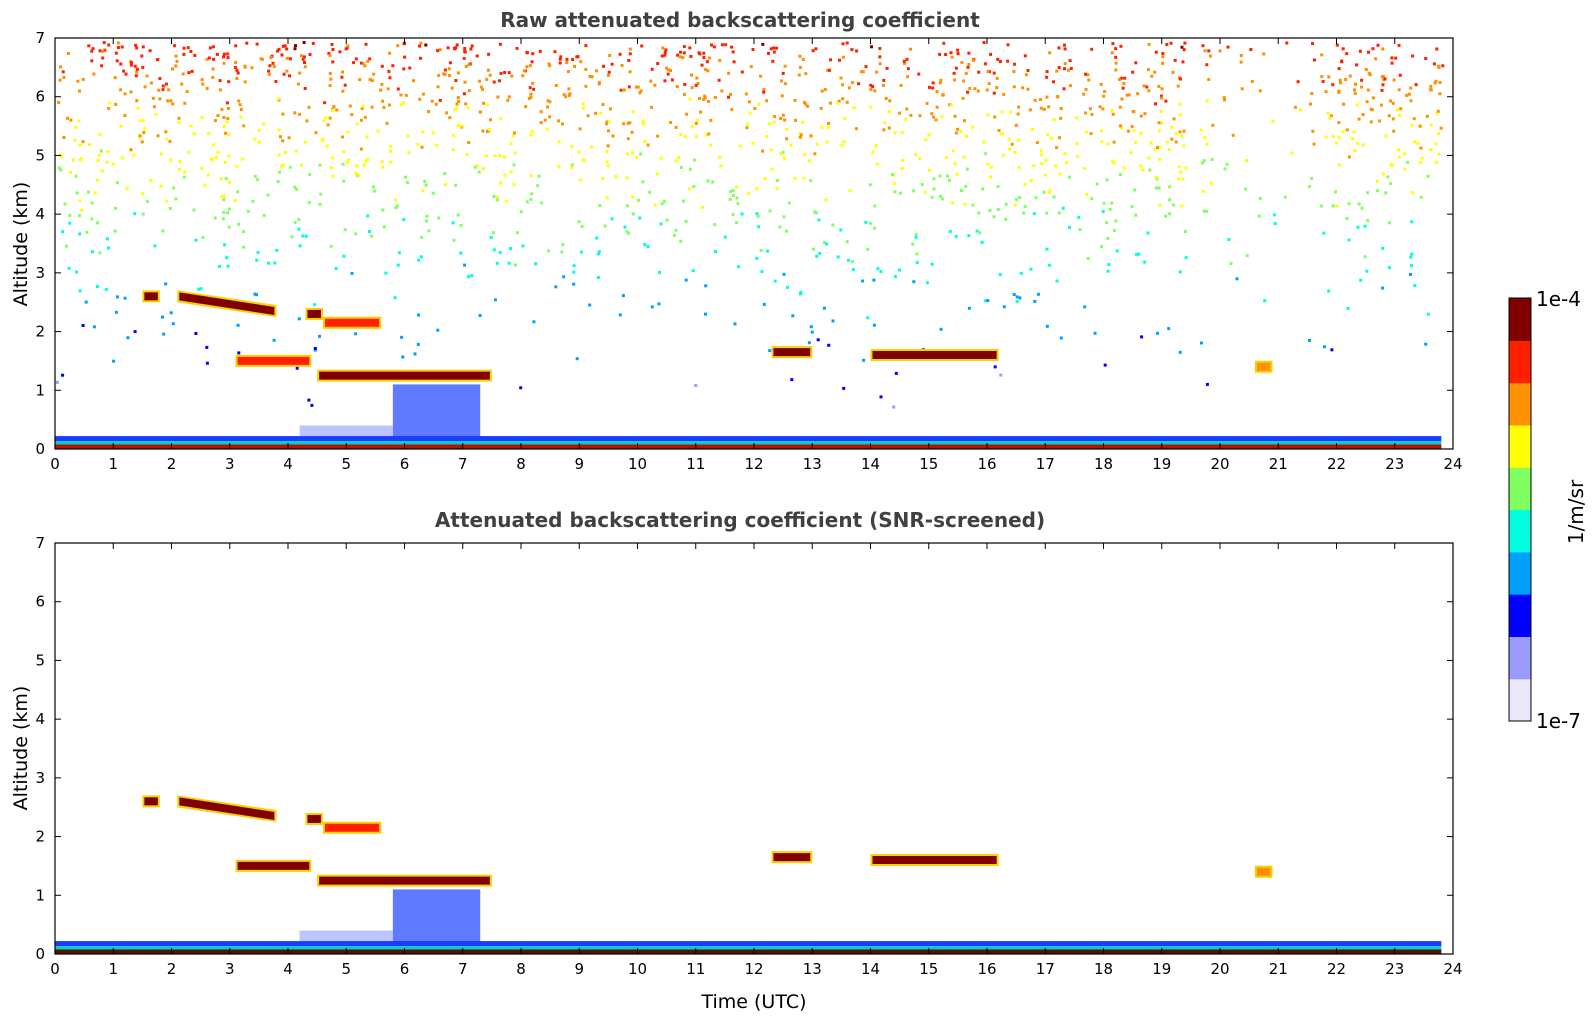 This screenshot has width=1595, height=1020. What do you see at coordinates (1336, 464) in the screenshot?
I see `x-tick-label: 22` at bounding box center [1336, 464].